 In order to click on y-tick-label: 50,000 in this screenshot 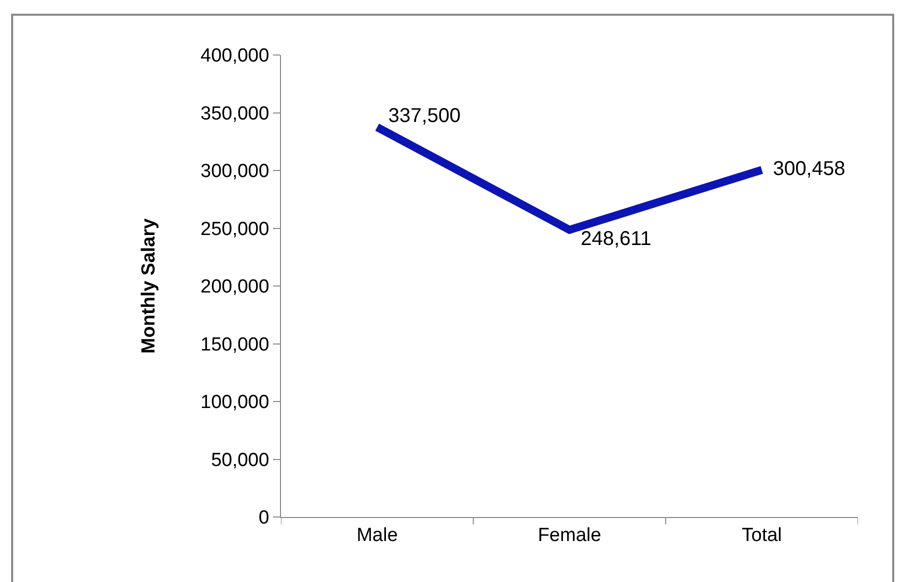, I will do `click(240, 460)`.